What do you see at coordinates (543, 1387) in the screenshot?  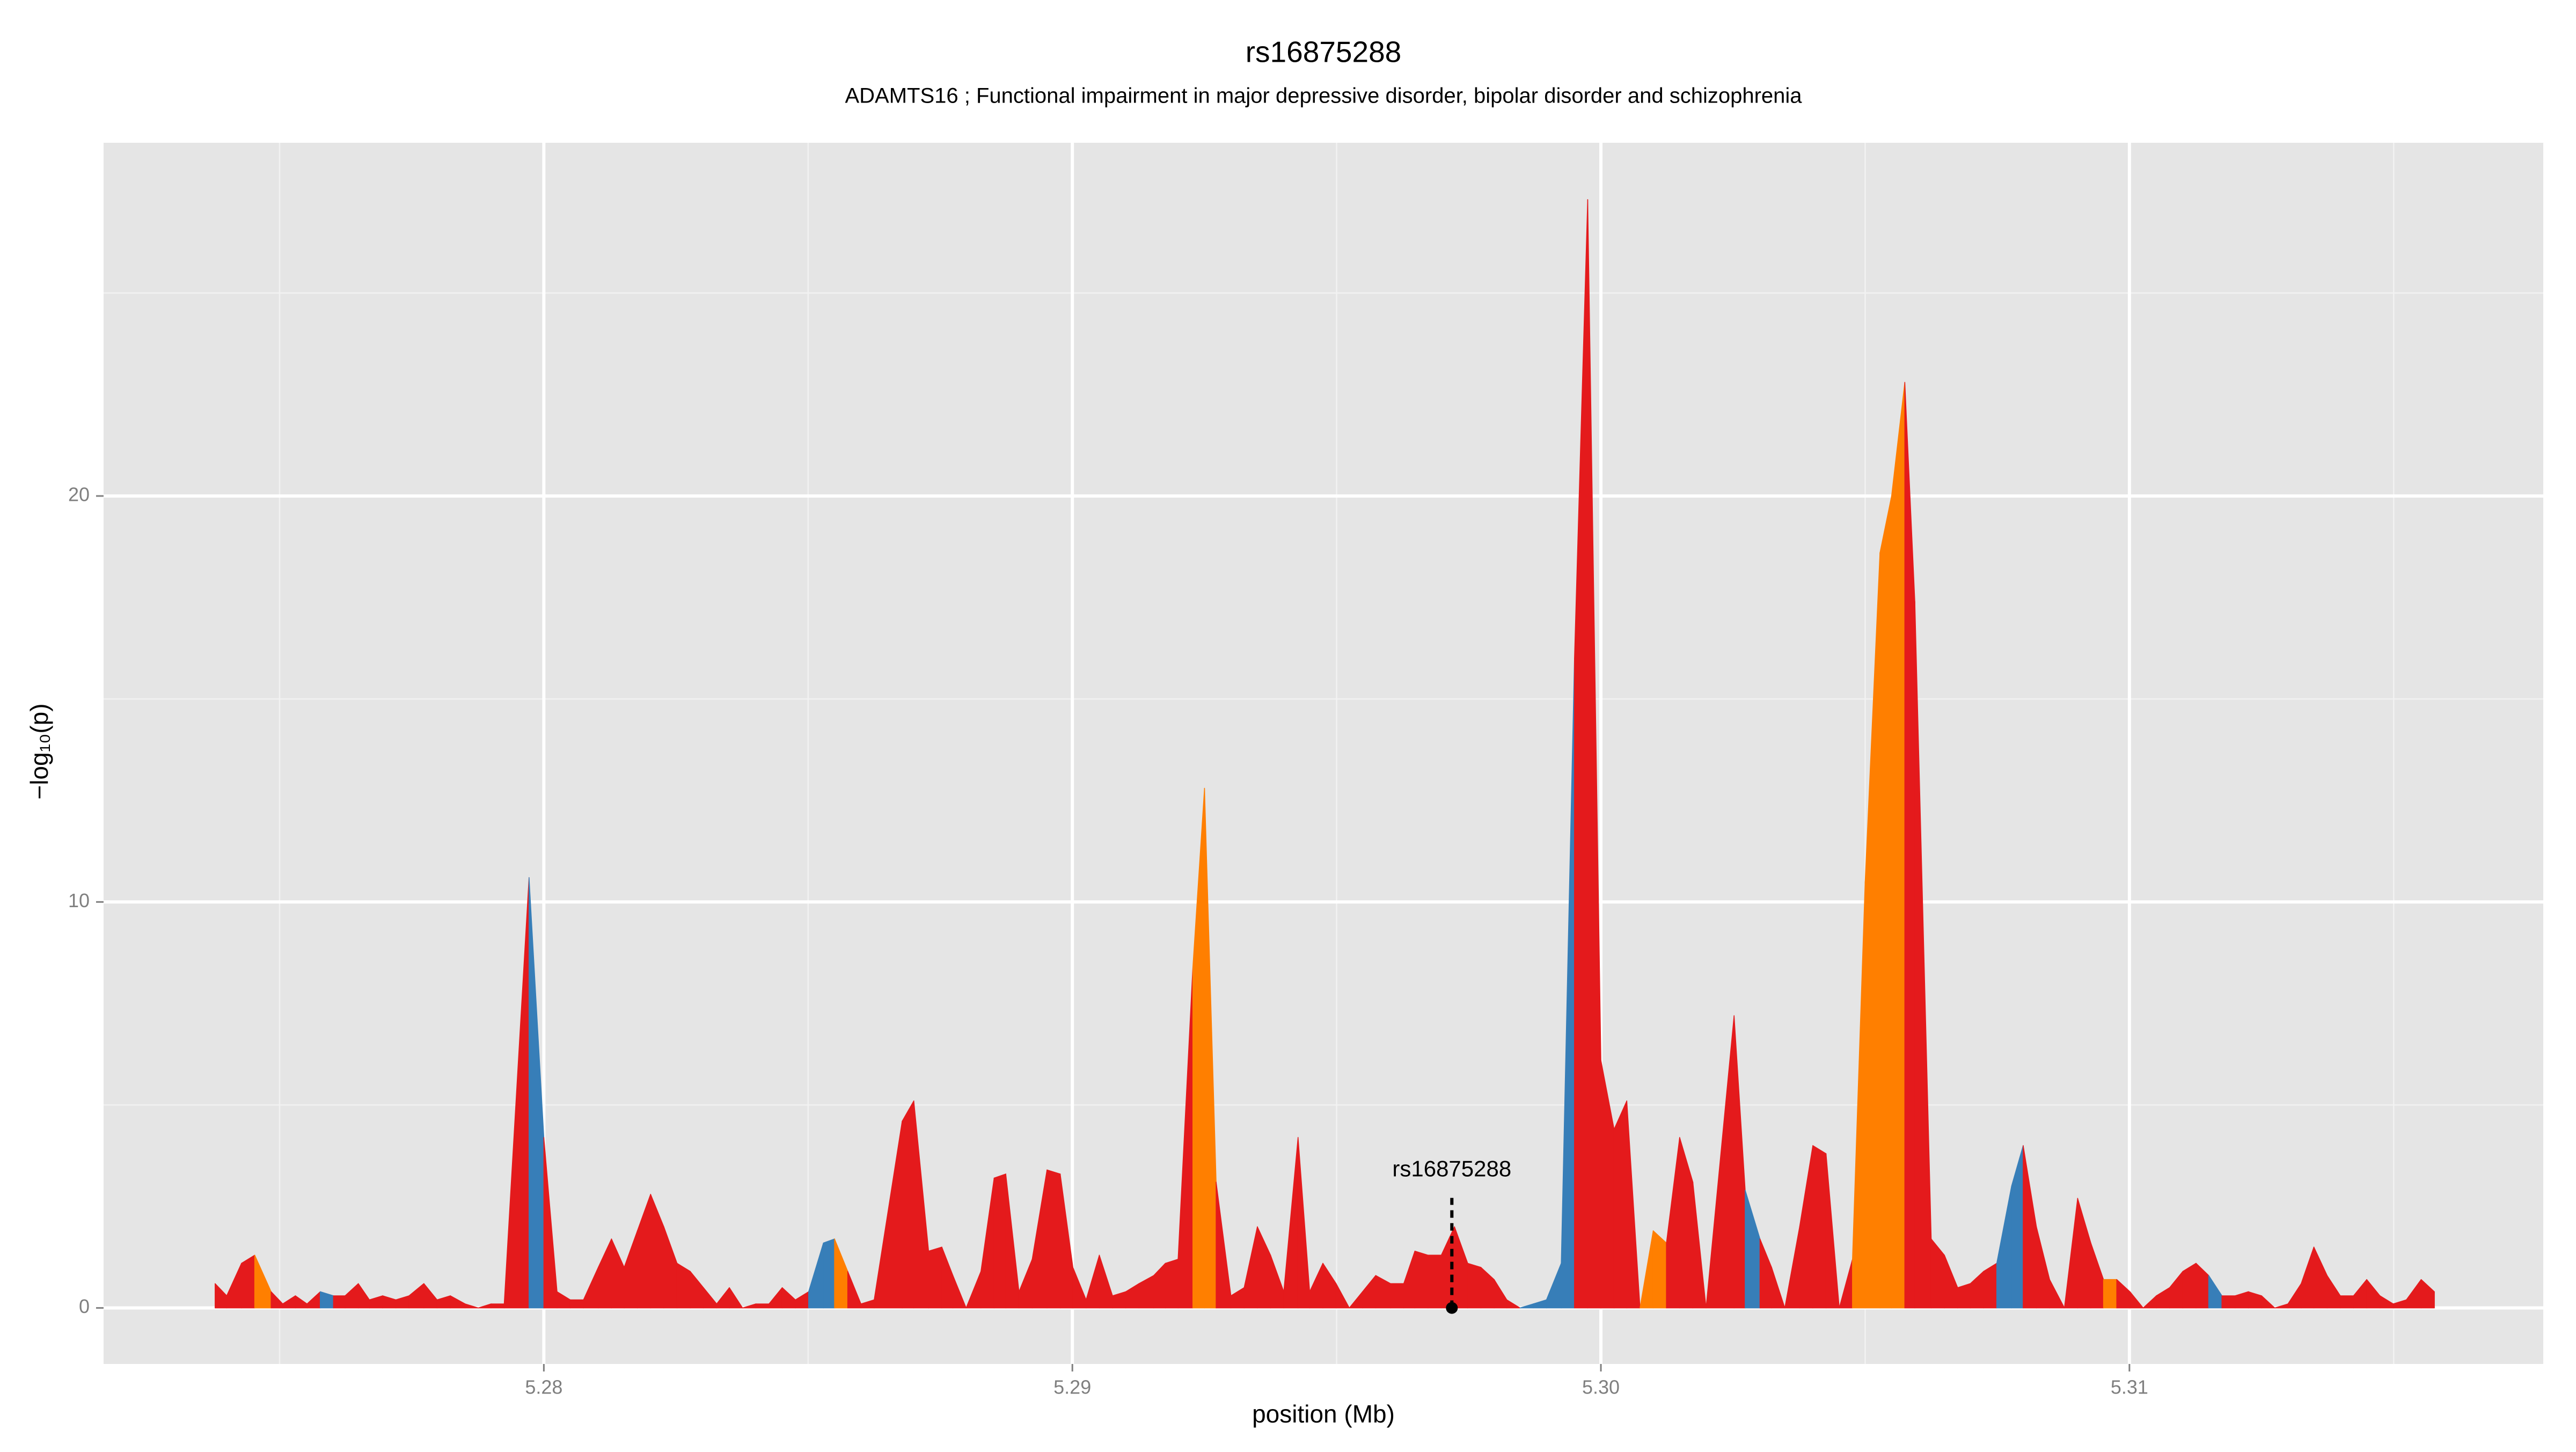 I see `x-tick-label: 5.28` at bounding box center [543, 1387].